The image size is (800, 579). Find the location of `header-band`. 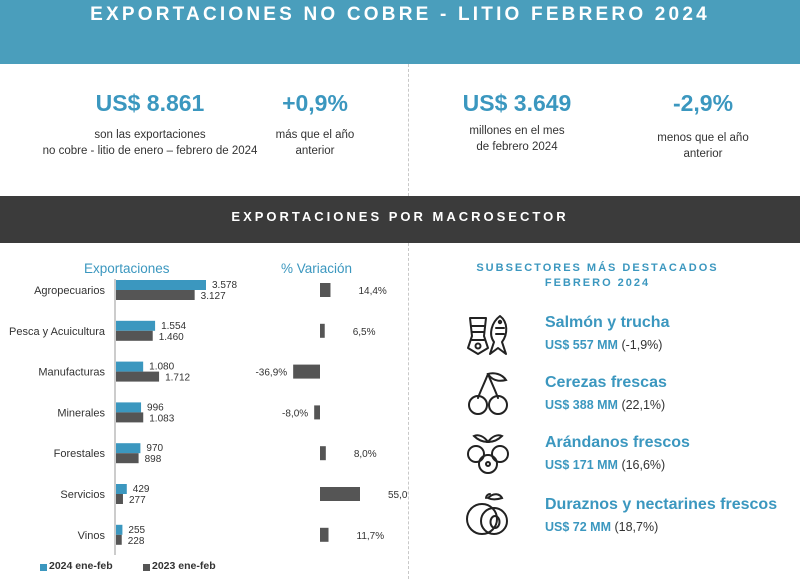

header-band is located at coordinates (400, 32).